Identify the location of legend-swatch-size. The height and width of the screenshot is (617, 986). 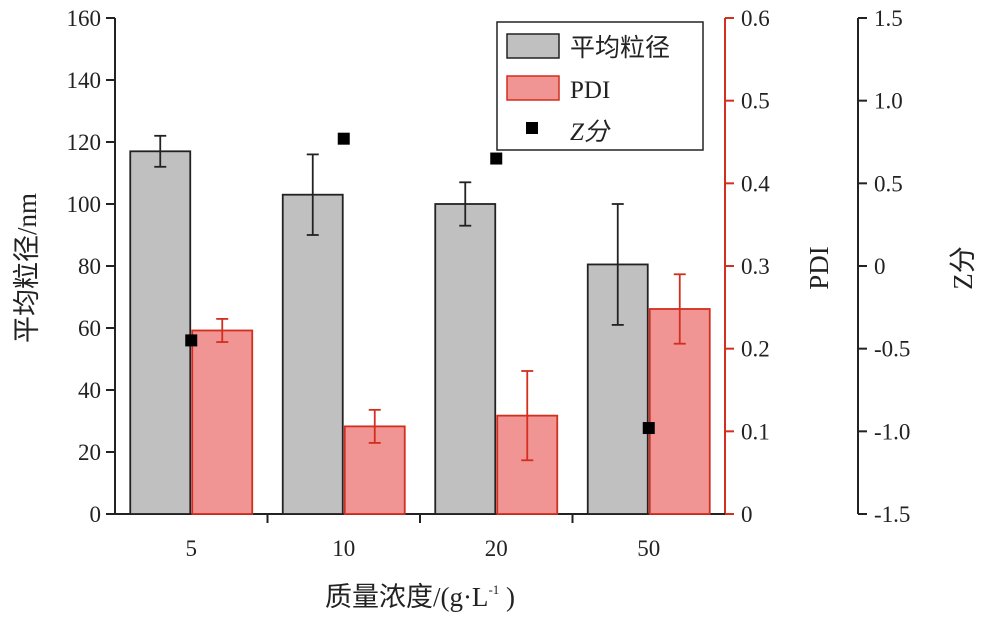
(533, 46).